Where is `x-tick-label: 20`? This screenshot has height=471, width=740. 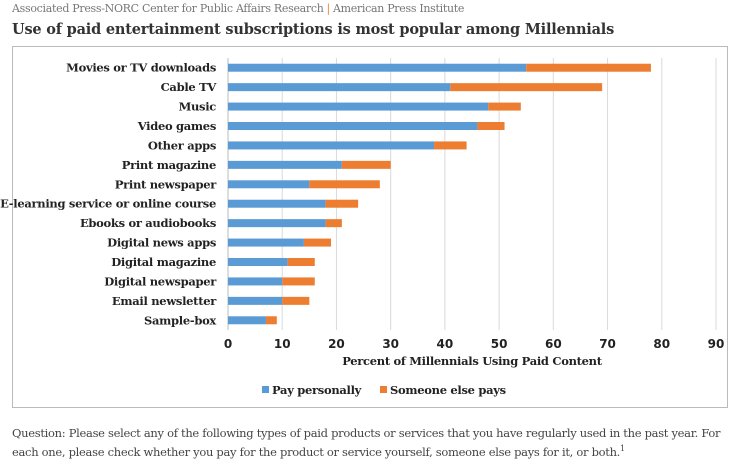
x-tick-label: 20 is located at coordinates (336, 344).